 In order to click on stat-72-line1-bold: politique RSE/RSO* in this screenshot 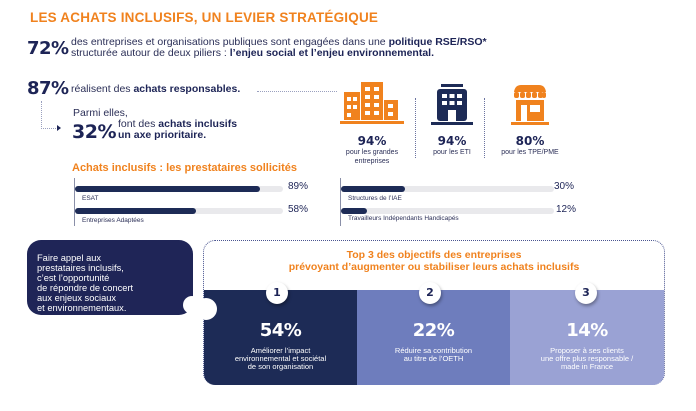, I will do `click(437, 42)`.